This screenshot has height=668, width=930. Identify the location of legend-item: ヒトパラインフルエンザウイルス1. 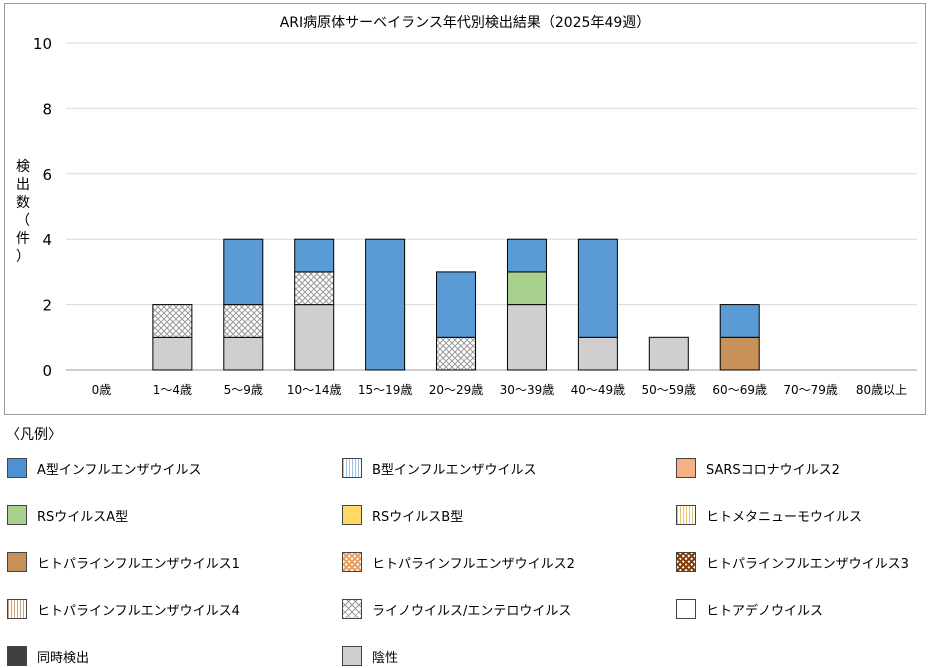
(123, 562).